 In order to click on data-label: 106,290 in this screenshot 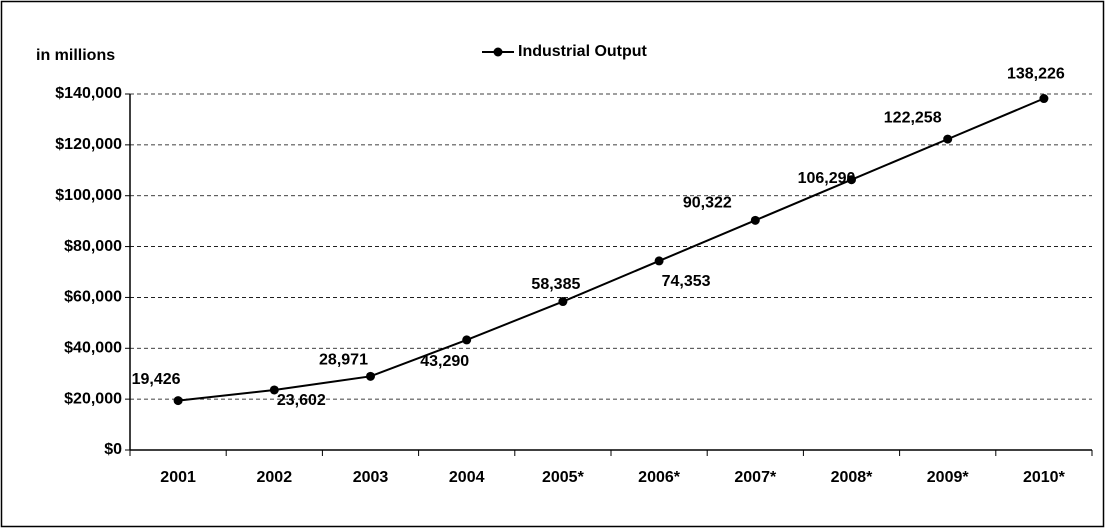, I will do `click(827, 178)`.